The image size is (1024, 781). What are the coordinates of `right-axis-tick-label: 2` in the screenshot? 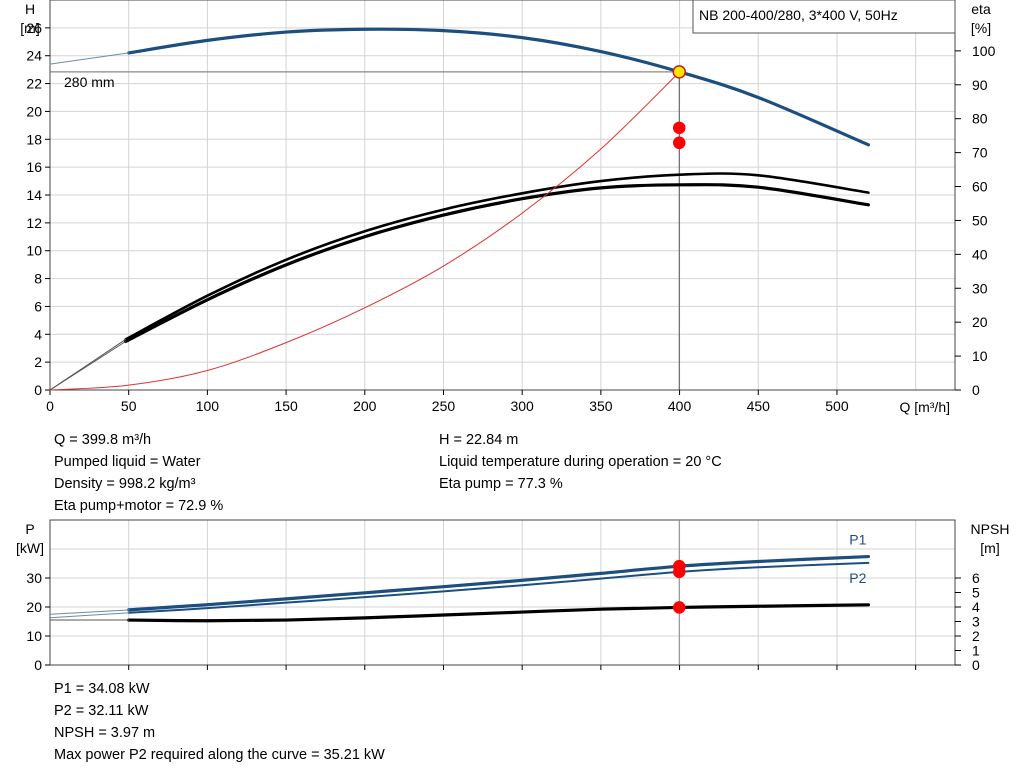 It's located at (976, 636).